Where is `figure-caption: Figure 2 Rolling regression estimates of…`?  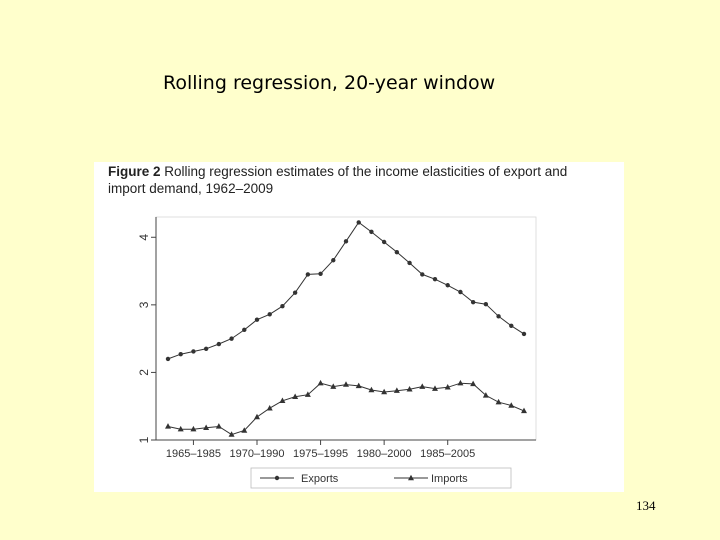 figure-caption: Figure 2 Rolling regression estimates of… is located at coordinates (358, 180).